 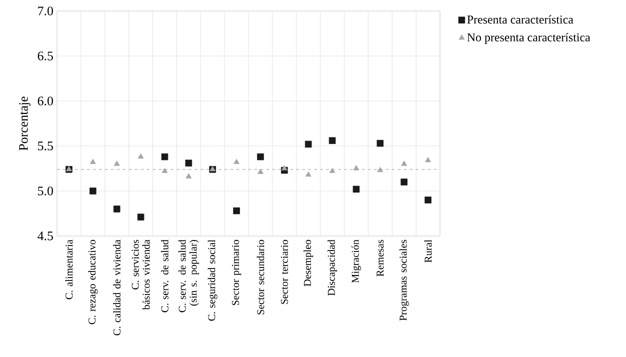 What do you see at coordinates (356, 261) in the screenshot?
I see `x-tick-label: Migración` at bounding box center [356, 261].